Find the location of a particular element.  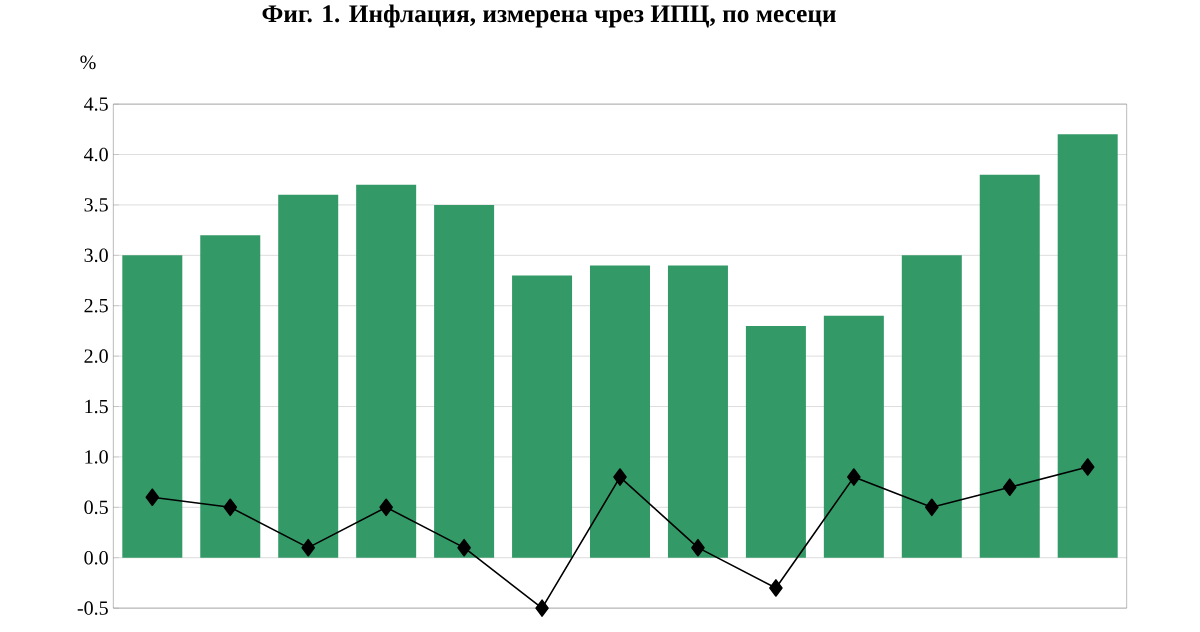

y-tick-label: 0.0 is located at coordinates (96, 557).